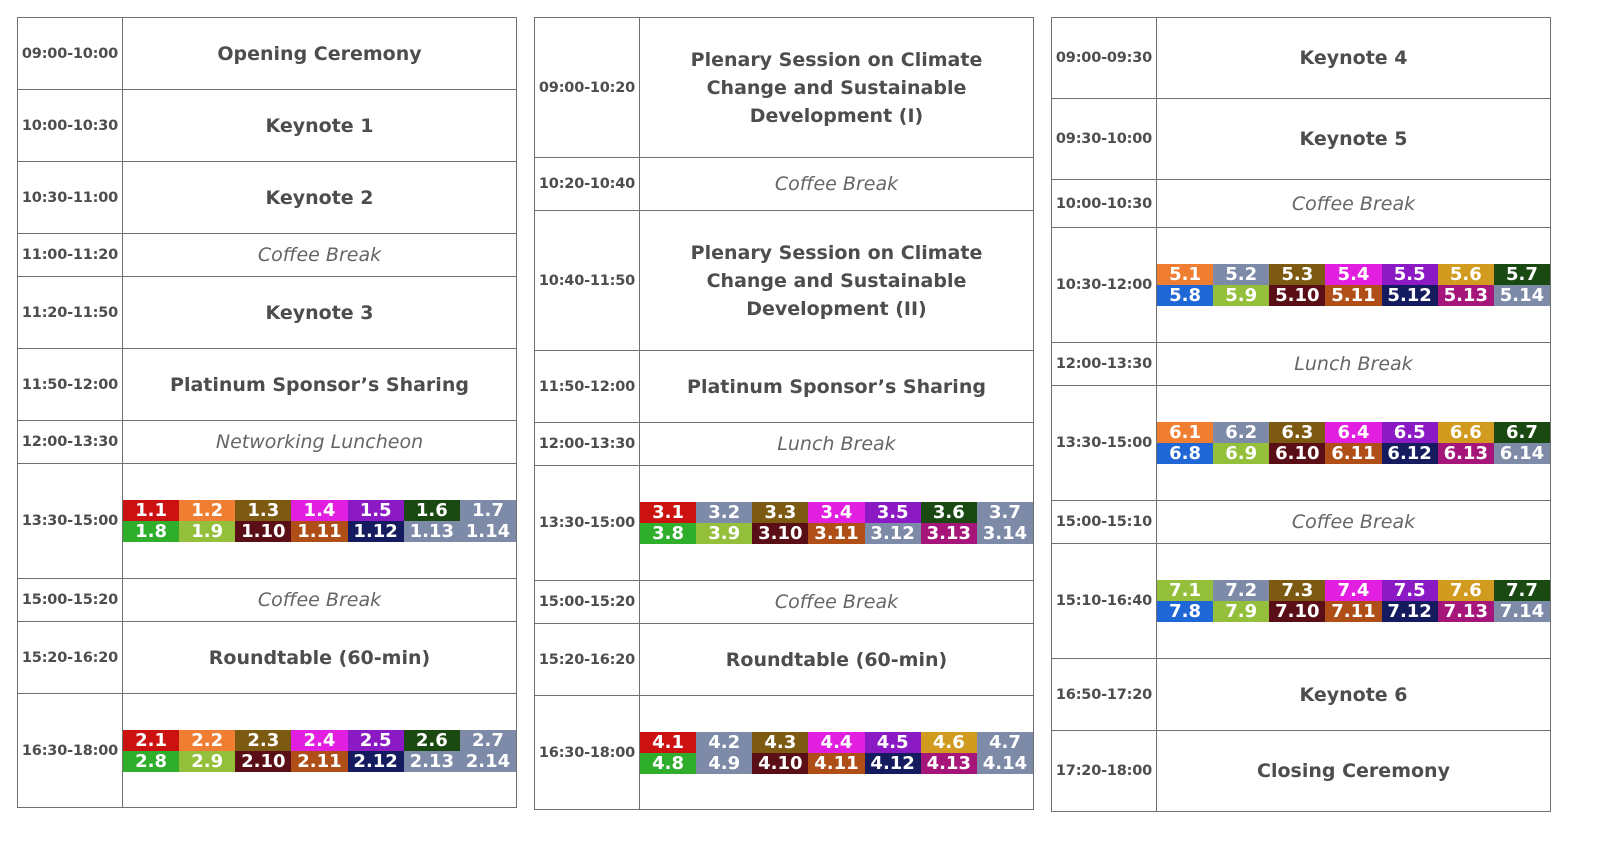  Describe the element at coordinates (70, 125) in the screenshot. I see `time-slot: 10:00-10:30` at that location.